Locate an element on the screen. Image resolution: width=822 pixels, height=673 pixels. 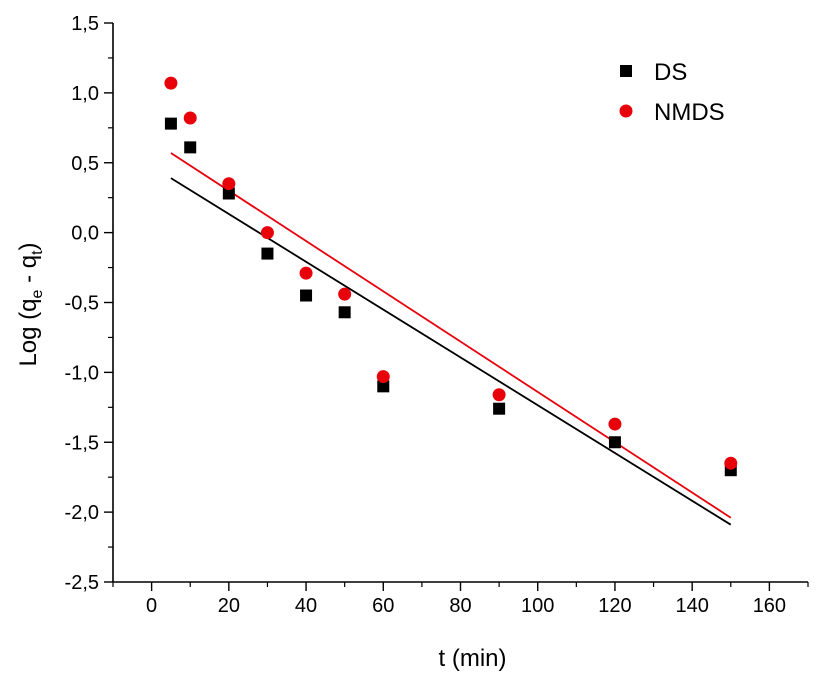
legend-label-ds: DS is located at coordinates (670, 72).